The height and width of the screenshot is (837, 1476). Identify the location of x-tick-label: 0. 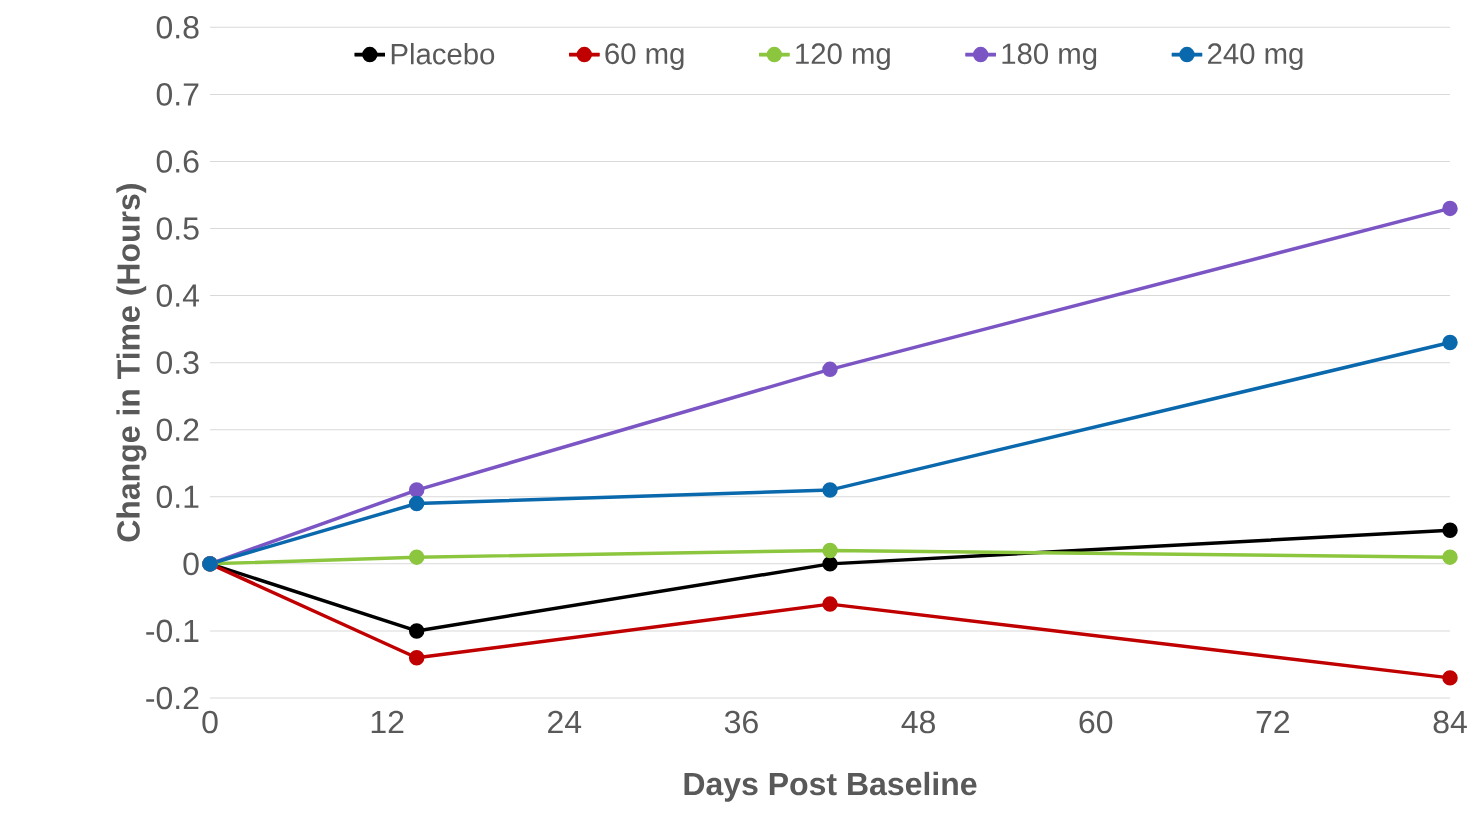
(210, 722).